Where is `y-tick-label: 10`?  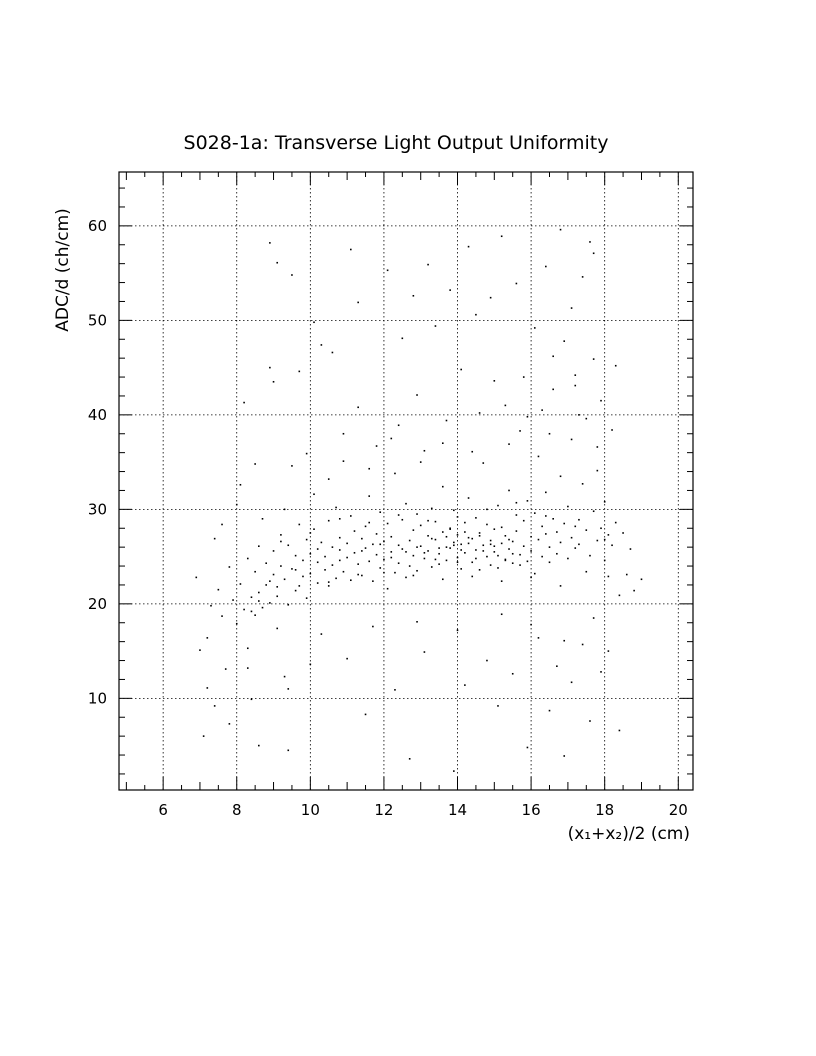 y-tick-label: 10 is located at coordinates (97, 698).